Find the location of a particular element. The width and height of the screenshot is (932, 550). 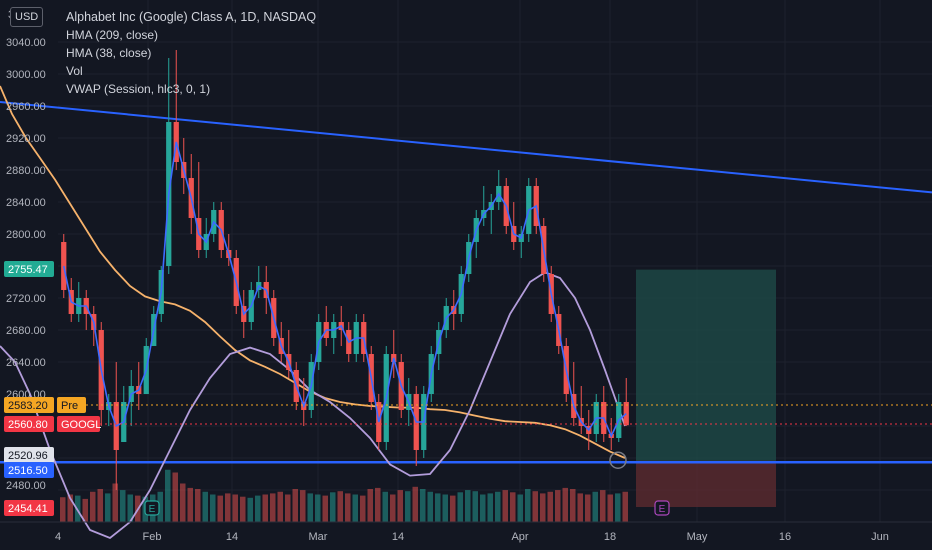

legend-hma-38: HMA (38, close) is located at coordinates (109, 53).